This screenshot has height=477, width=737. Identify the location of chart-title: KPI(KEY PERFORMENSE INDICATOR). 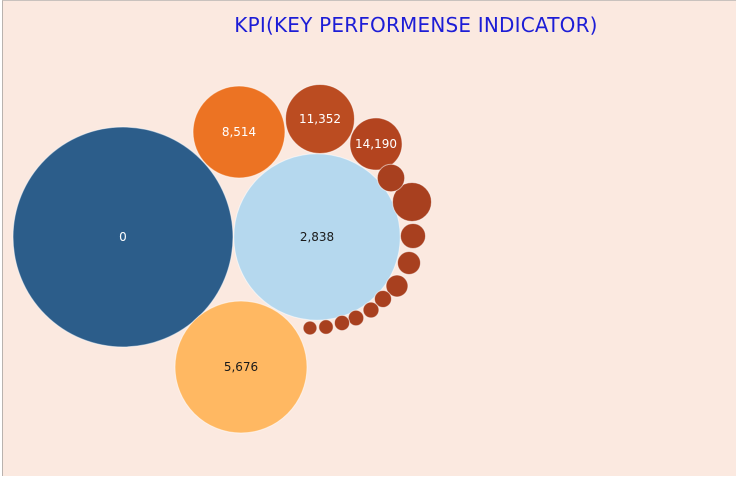
(416, 25).